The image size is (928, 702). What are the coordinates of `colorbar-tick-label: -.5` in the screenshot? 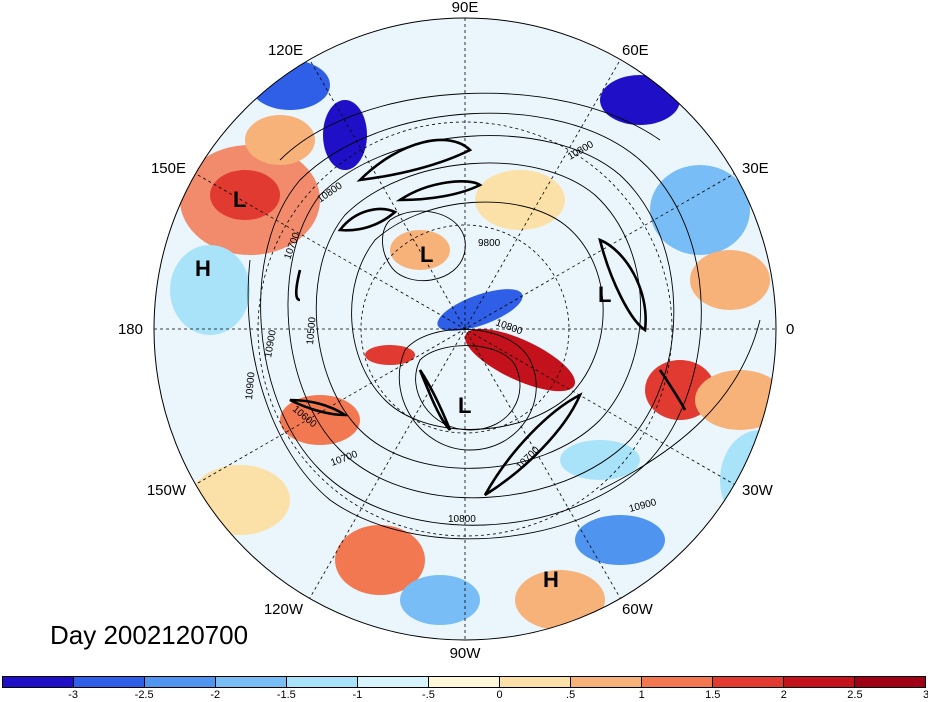 It's located at (428, 695).